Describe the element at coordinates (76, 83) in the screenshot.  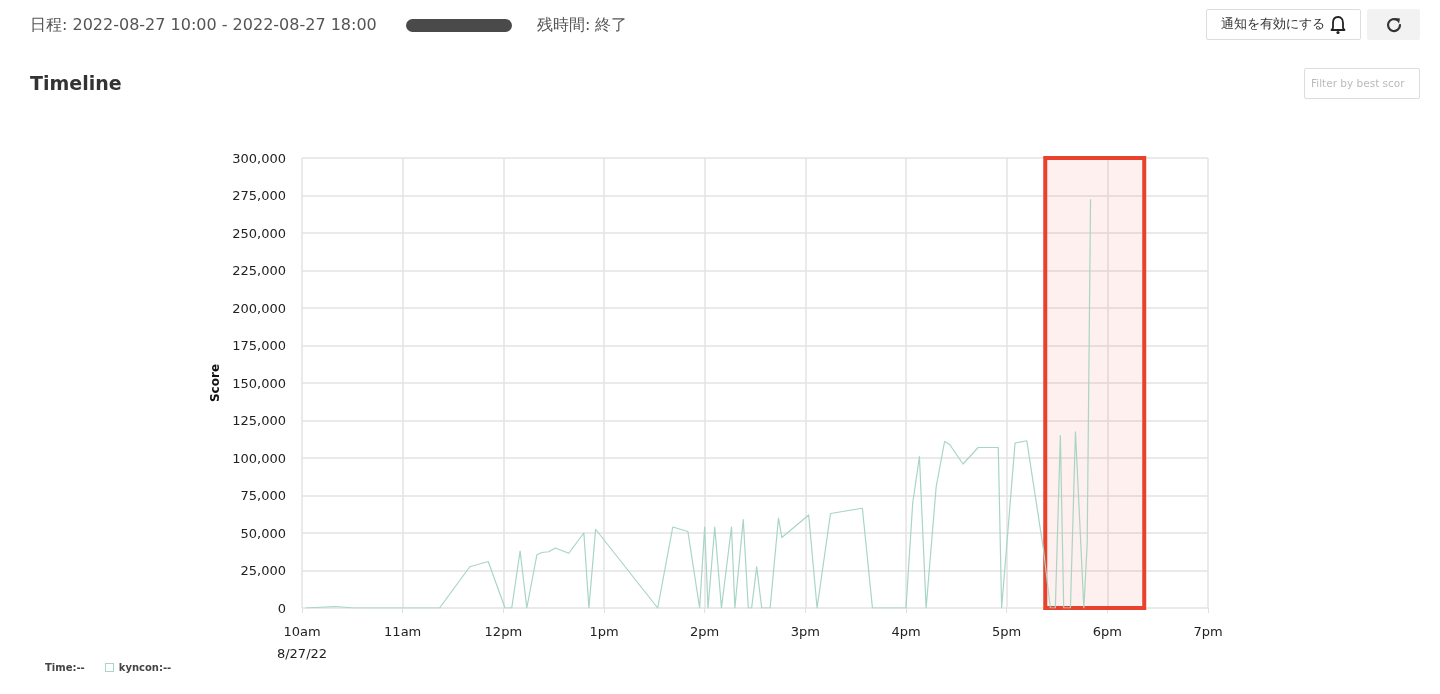
I see `text: Timeline` at that location.